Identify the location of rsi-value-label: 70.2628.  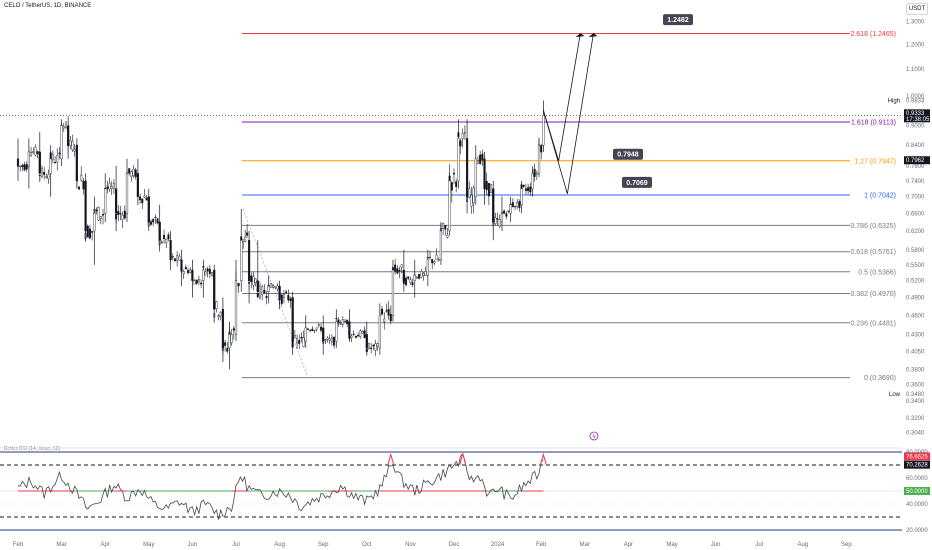
(917, 466).